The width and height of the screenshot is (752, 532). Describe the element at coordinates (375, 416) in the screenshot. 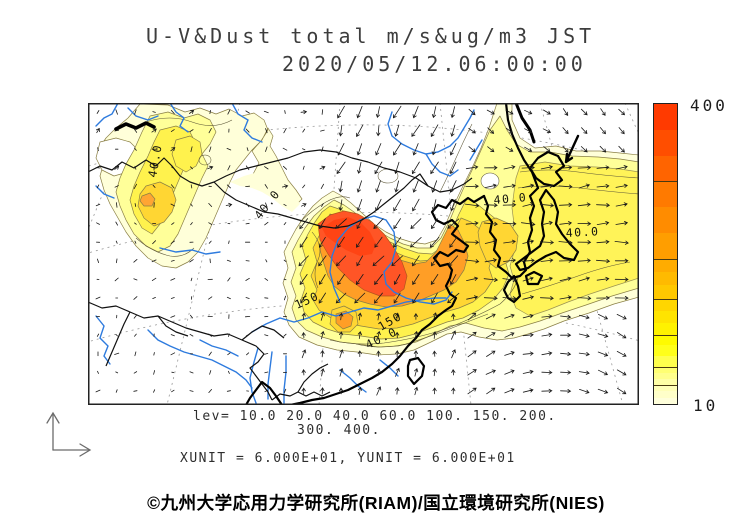

I see `contour-level-legend-line1: lev= 10.0 20.0 40.0 60.0 100. 150. 200.` at that location.